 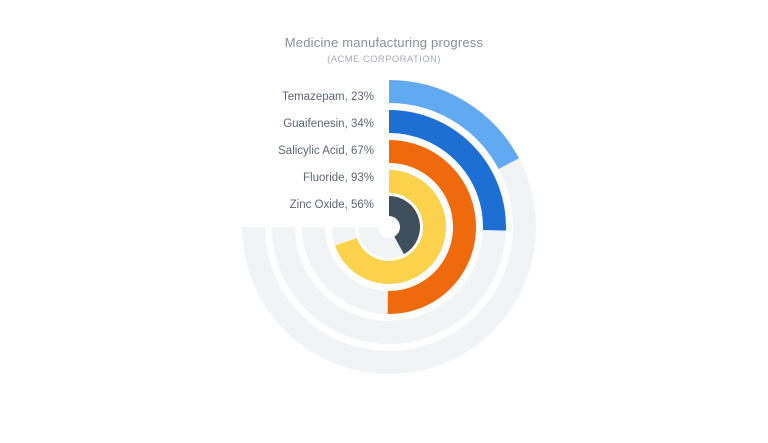 What do you see at coordinates (332, 205) in the screenshot?
I see `ring-label-zinc-oxide: Zinc Oxide, 56%` at bounding box center [332, 205].